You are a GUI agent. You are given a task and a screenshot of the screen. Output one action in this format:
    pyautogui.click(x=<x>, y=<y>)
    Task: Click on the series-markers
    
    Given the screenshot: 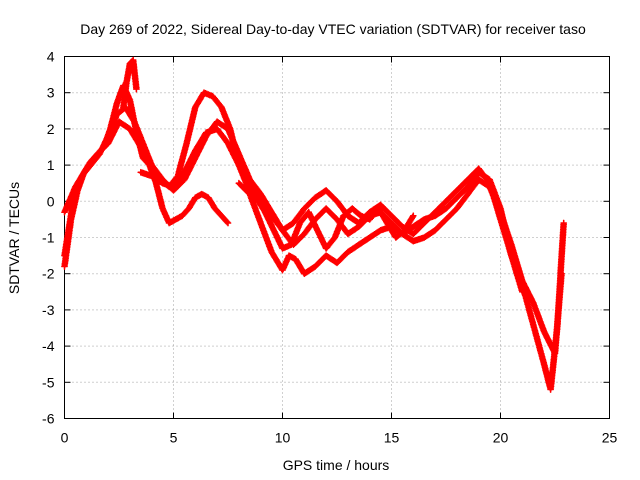 What is the action you would take?
    pyautogui.click(x=130, y=83)
    